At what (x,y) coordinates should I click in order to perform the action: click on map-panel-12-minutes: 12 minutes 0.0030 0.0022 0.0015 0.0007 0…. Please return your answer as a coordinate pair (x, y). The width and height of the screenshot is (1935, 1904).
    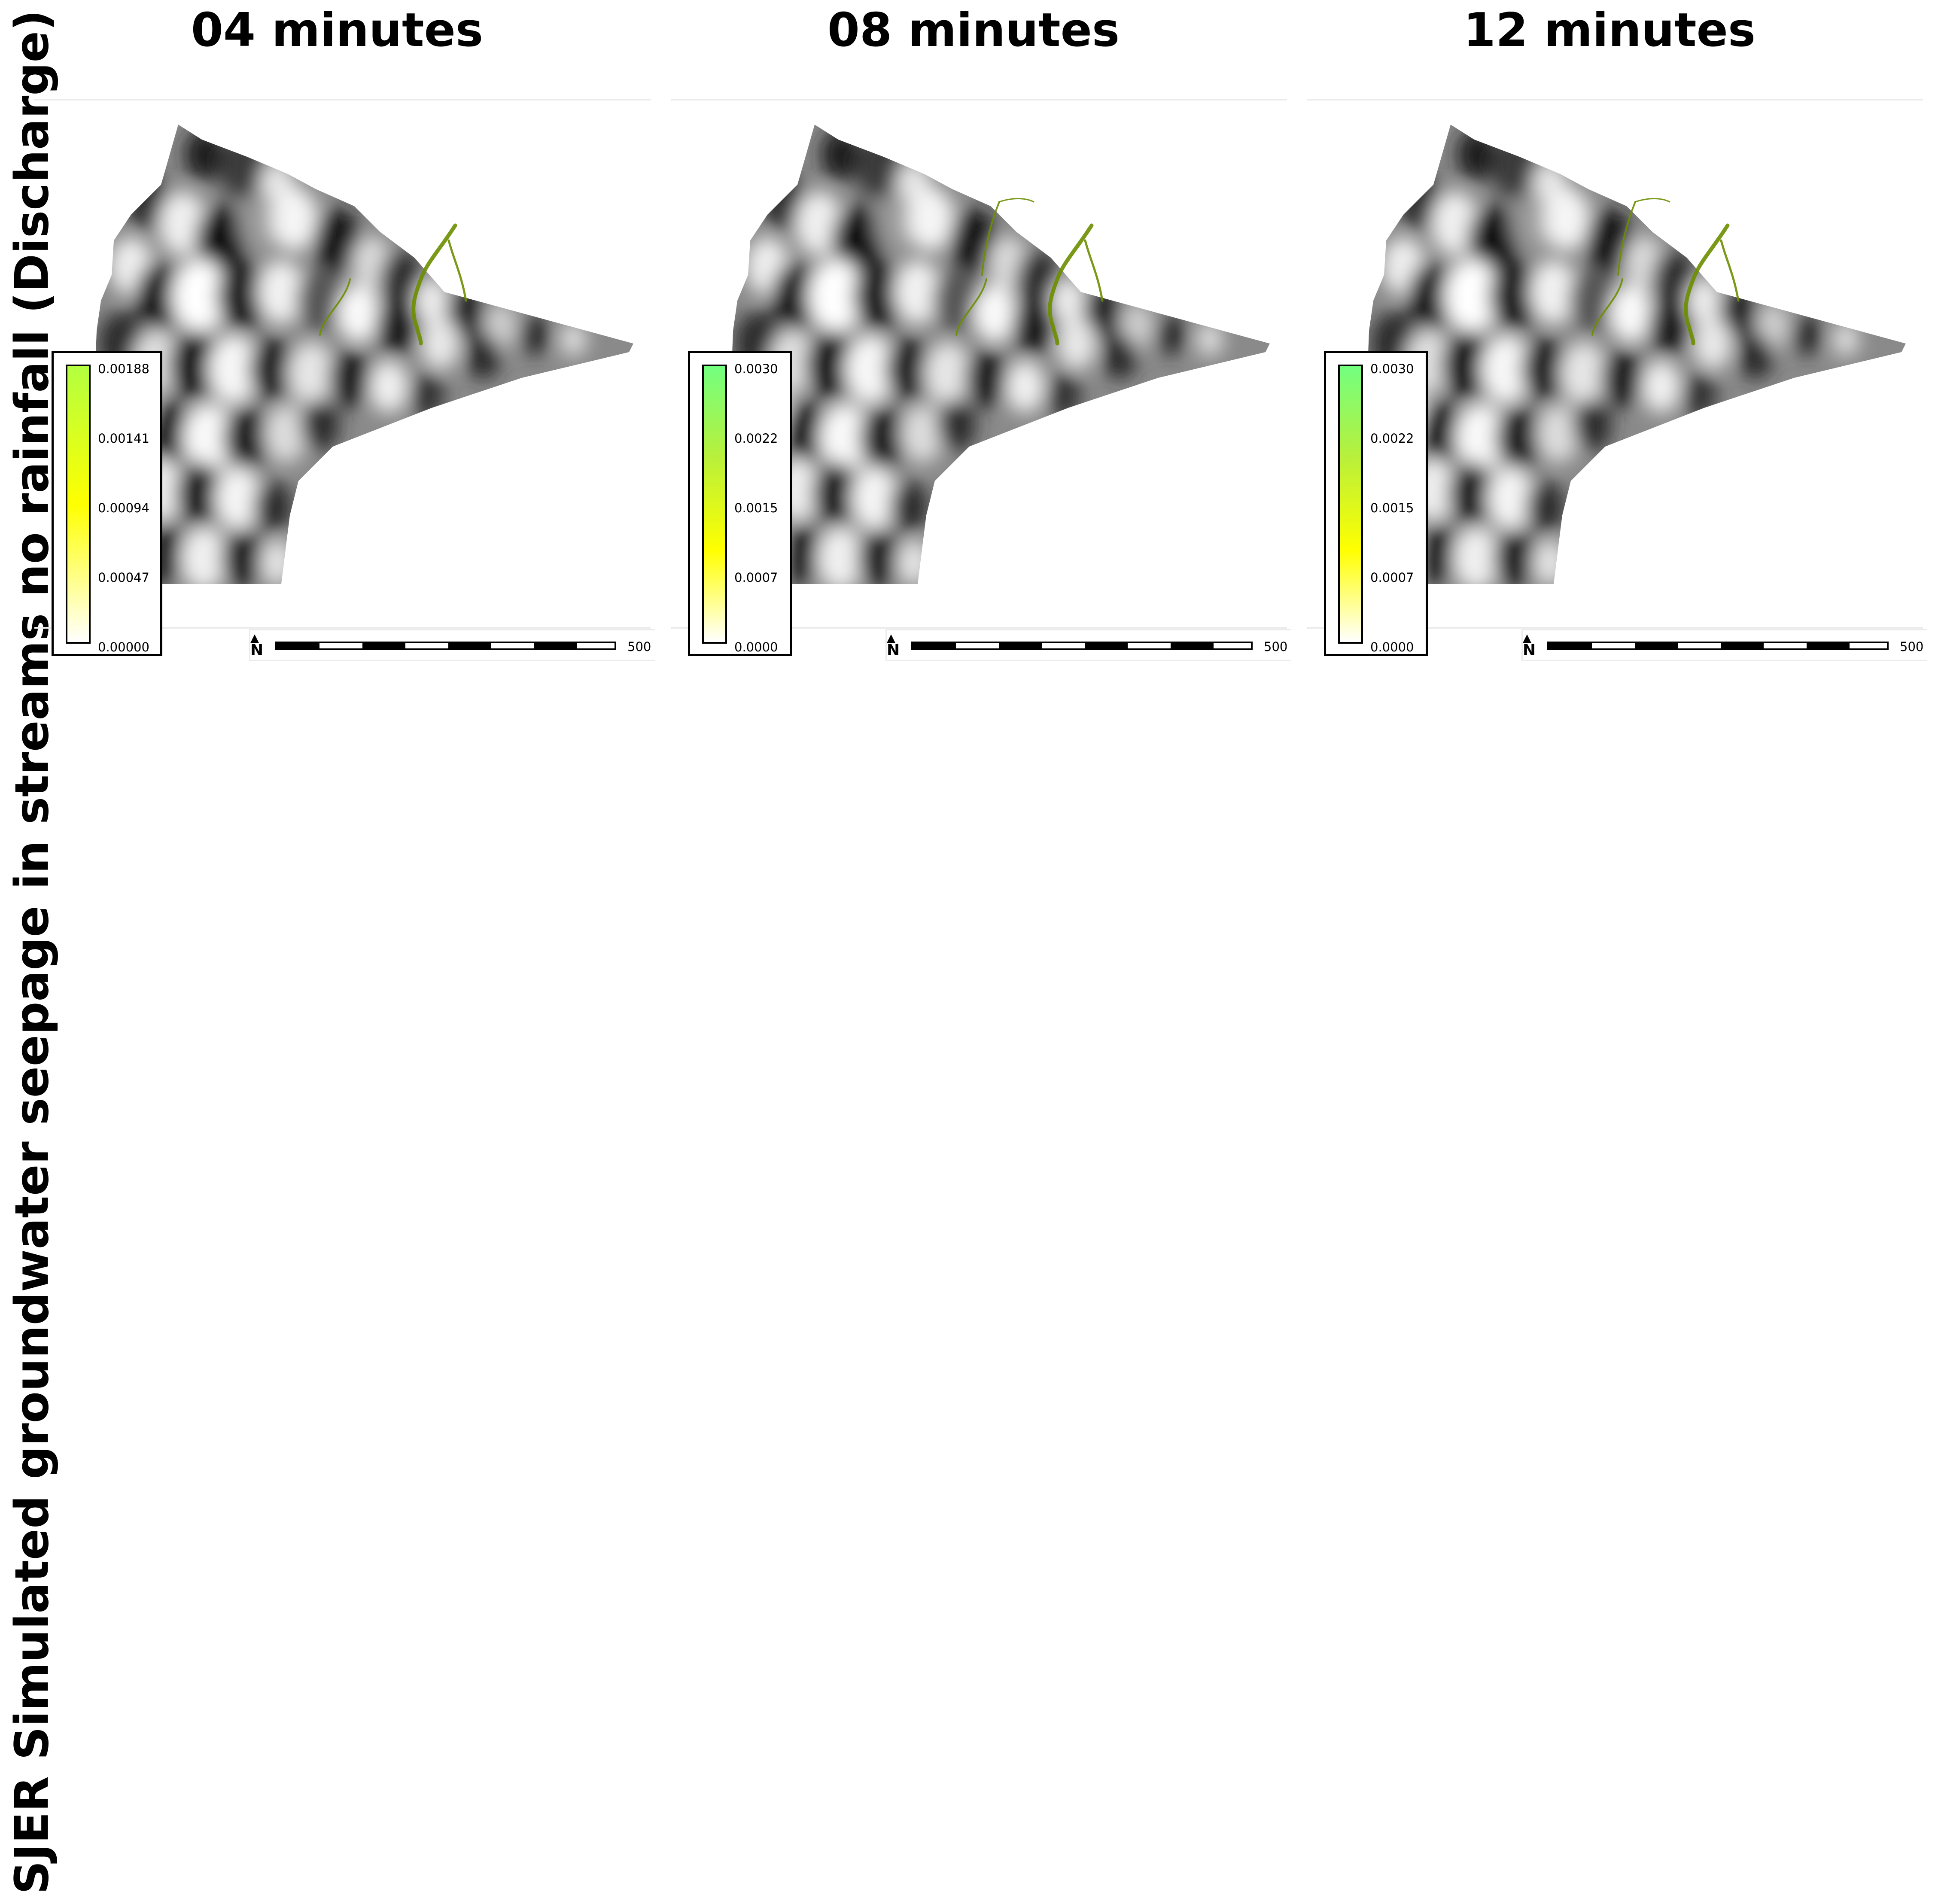
    Looking at the image, I should click on (1609, 335).